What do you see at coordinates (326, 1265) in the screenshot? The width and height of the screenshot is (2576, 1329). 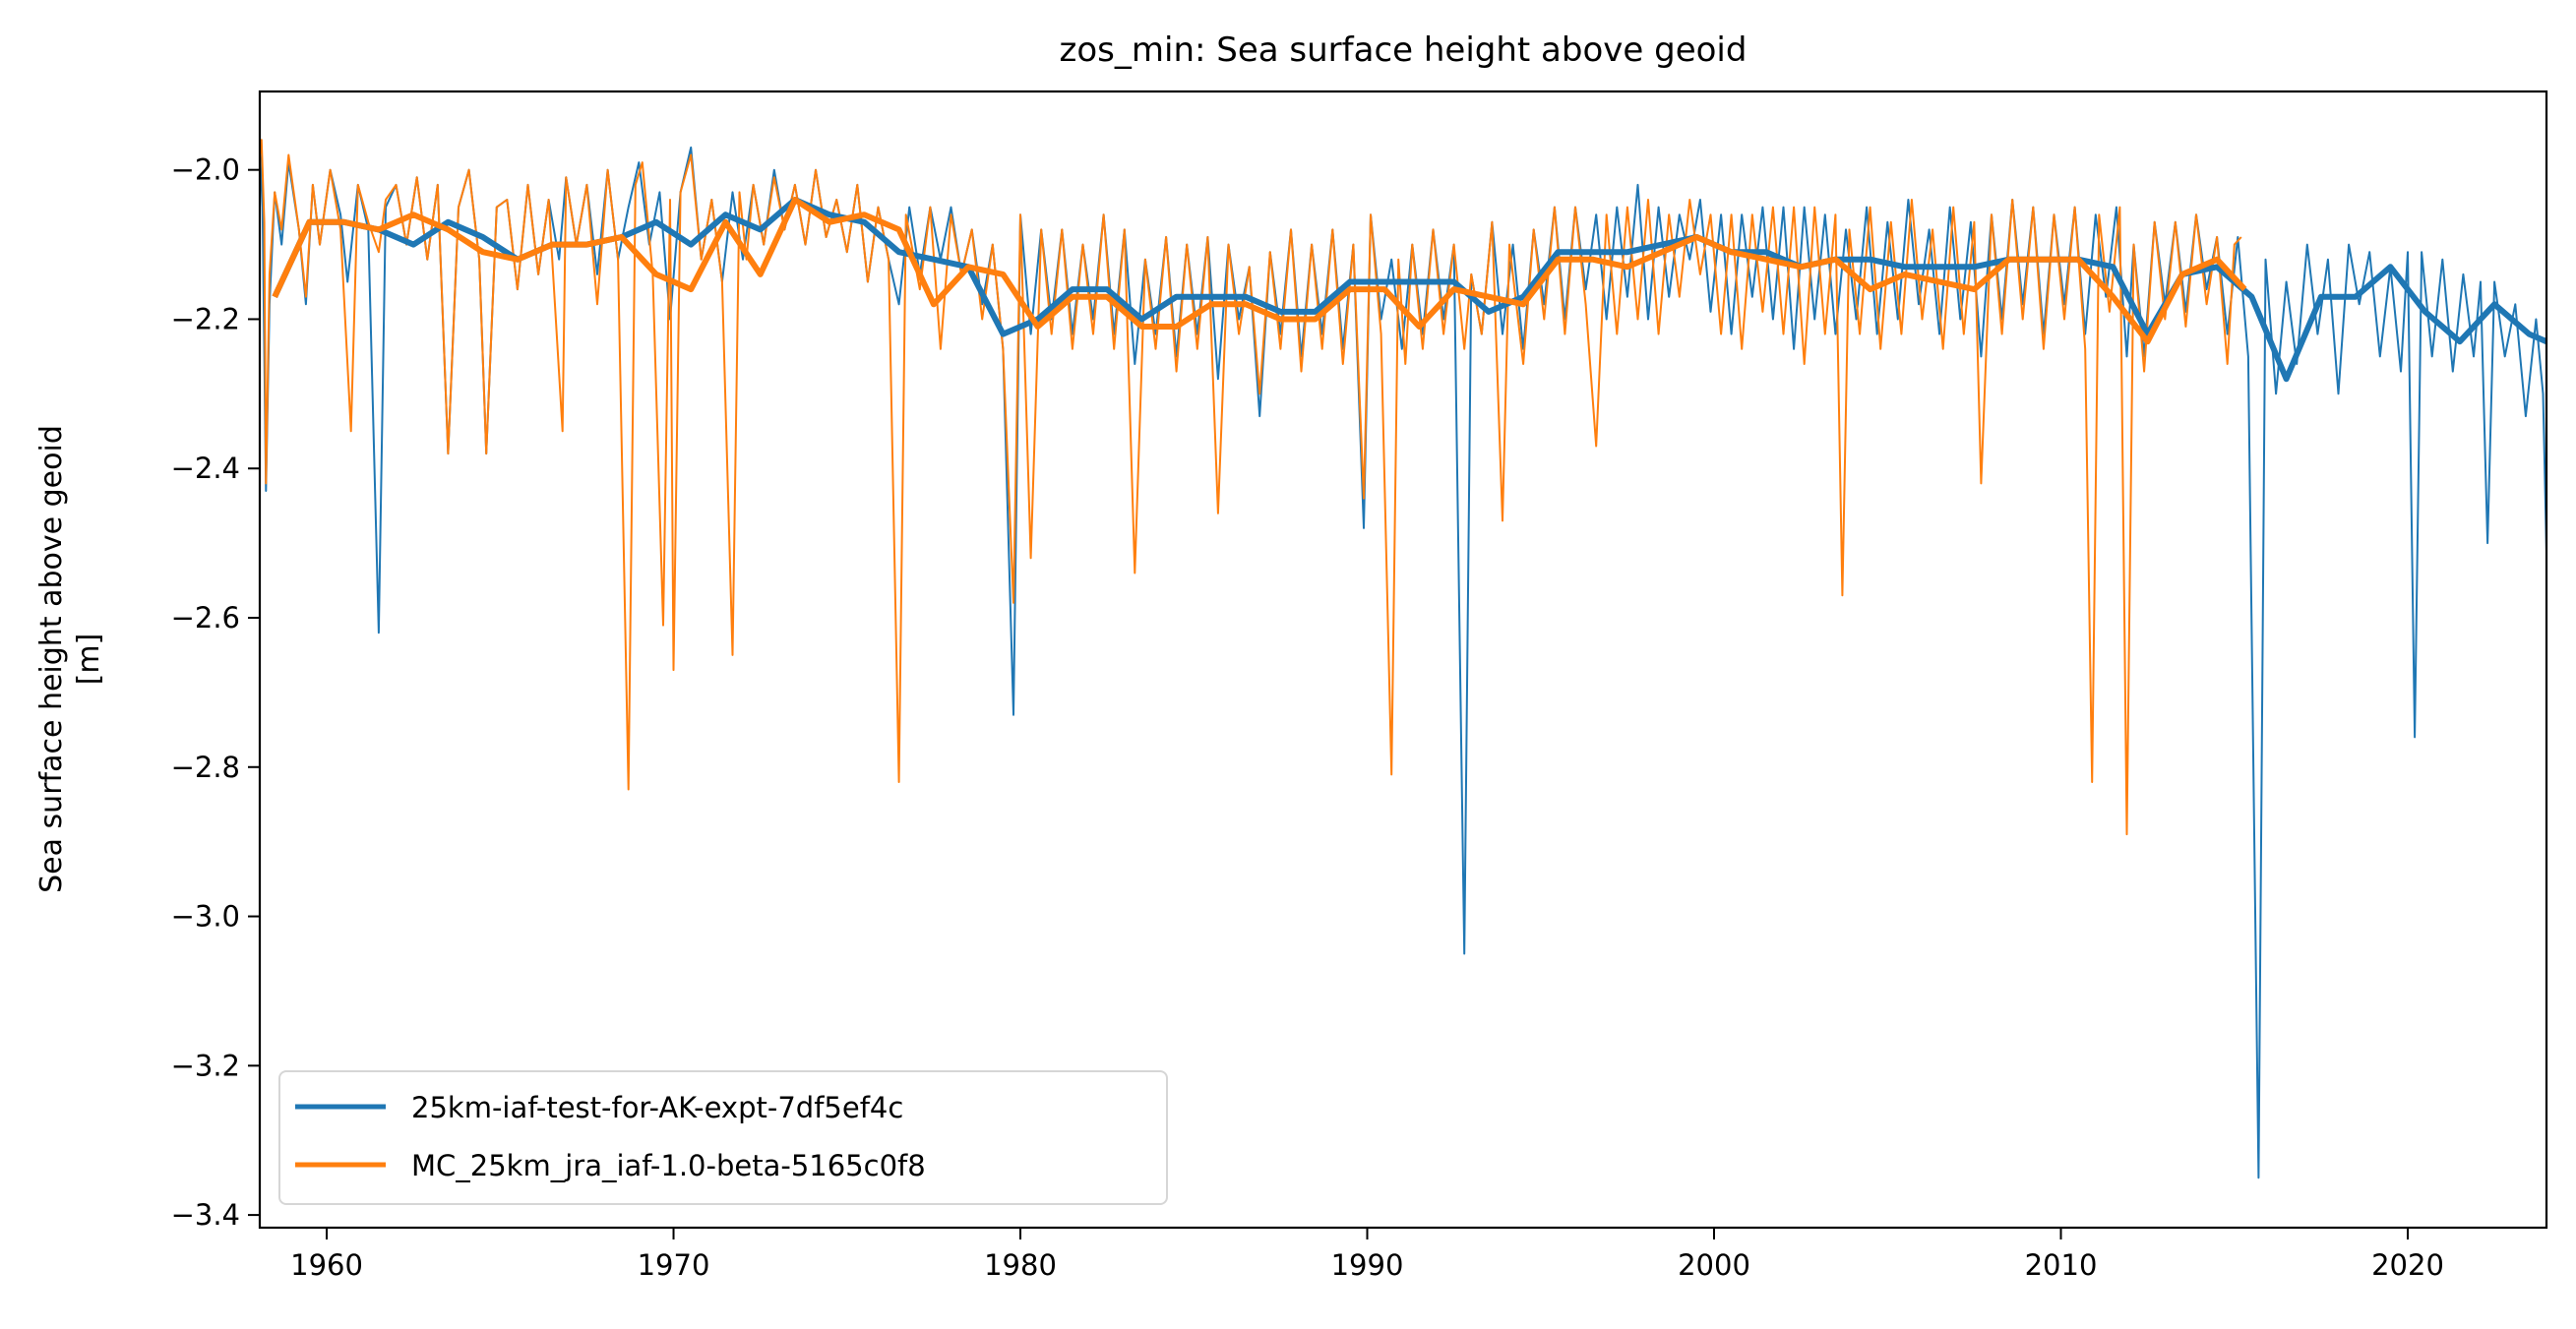 I see `x-tick-label: 1960` at bounding box center [326, 1265].